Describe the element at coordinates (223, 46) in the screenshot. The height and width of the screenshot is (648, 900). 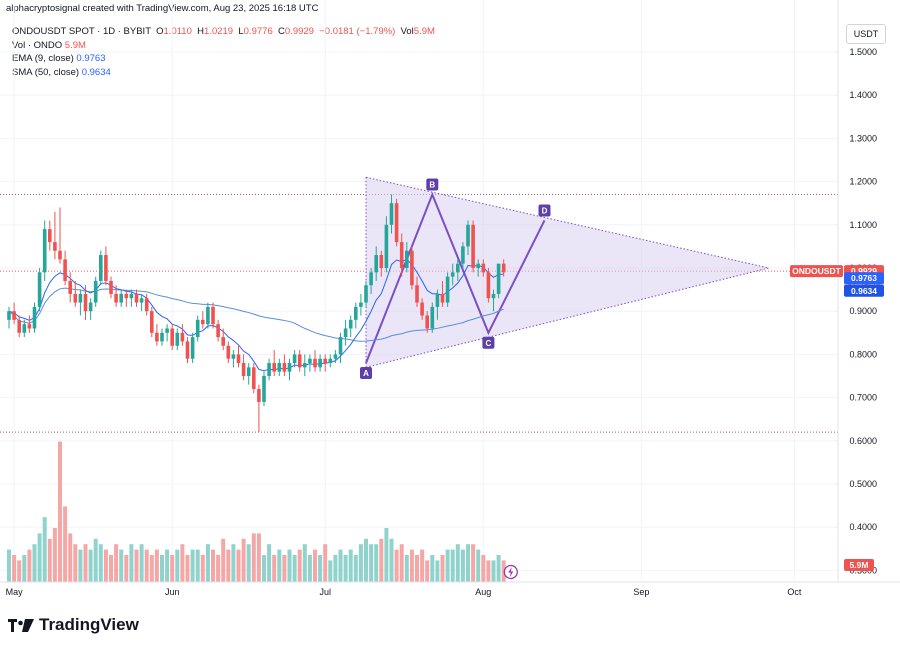
I see `legend-volume-row: Vol · ONDO 5.9M` at that location.